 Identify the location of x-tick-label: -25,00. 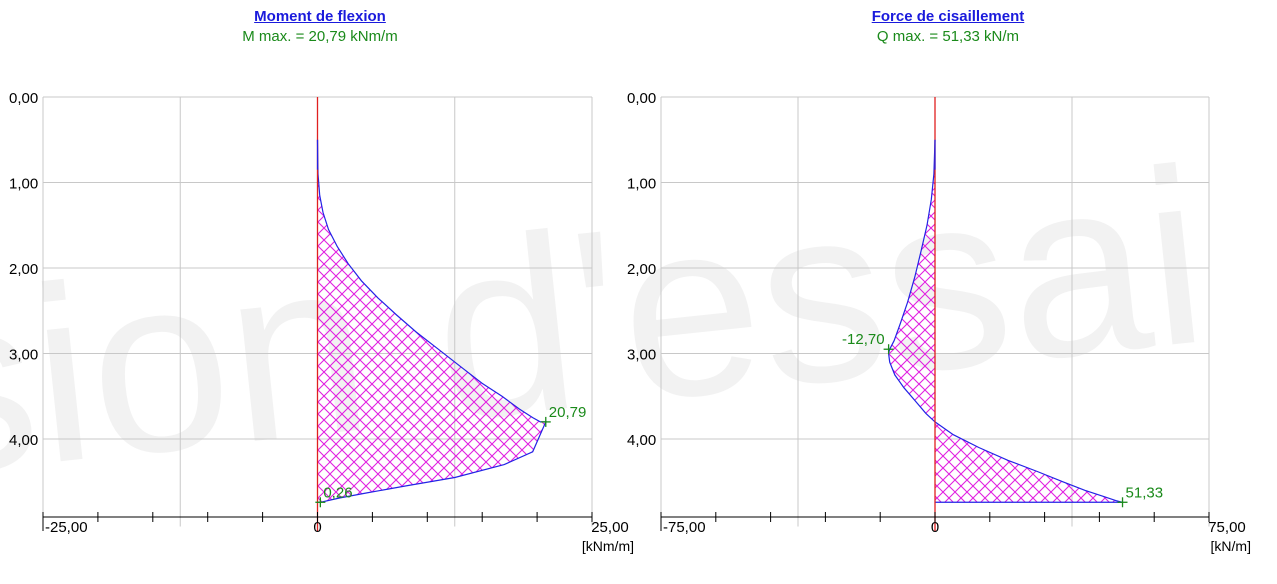
(66, 527).